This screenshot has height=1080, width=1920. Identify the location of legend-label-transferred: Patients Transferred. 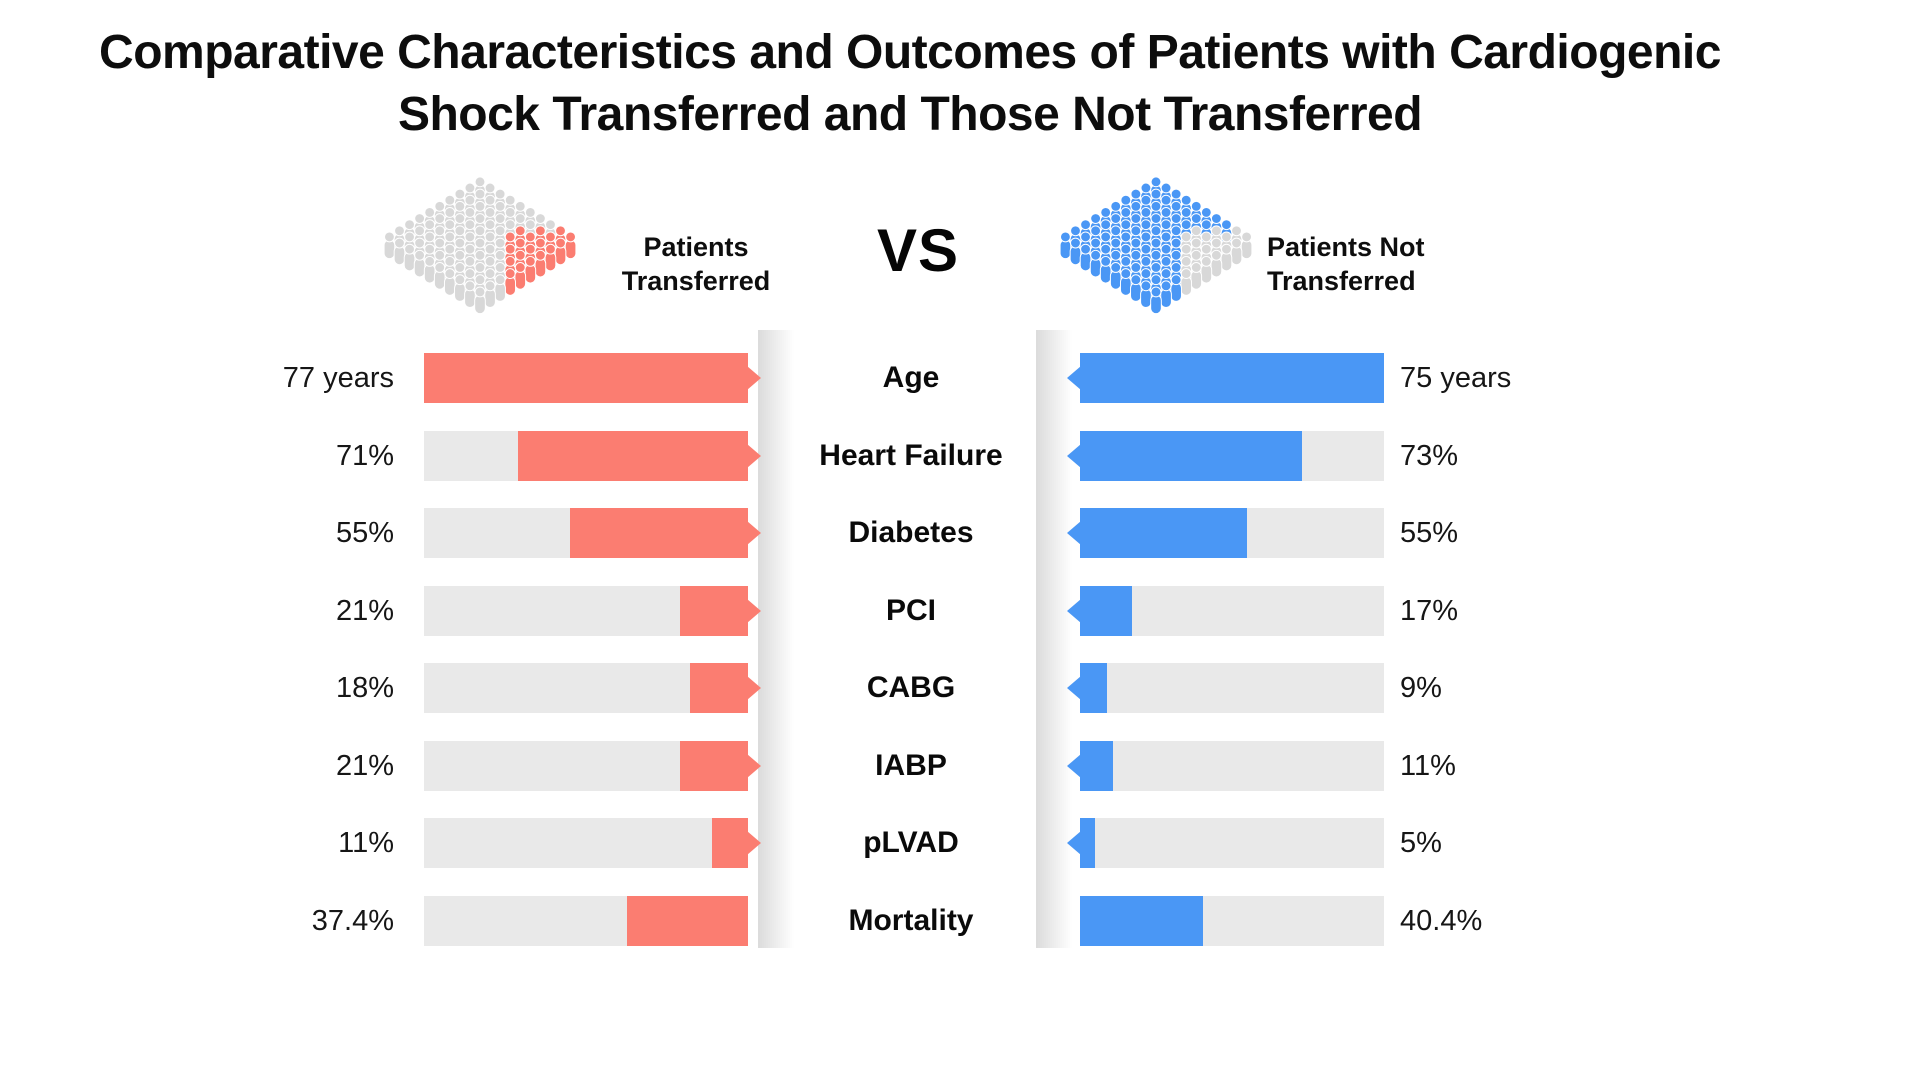
(696, 264).